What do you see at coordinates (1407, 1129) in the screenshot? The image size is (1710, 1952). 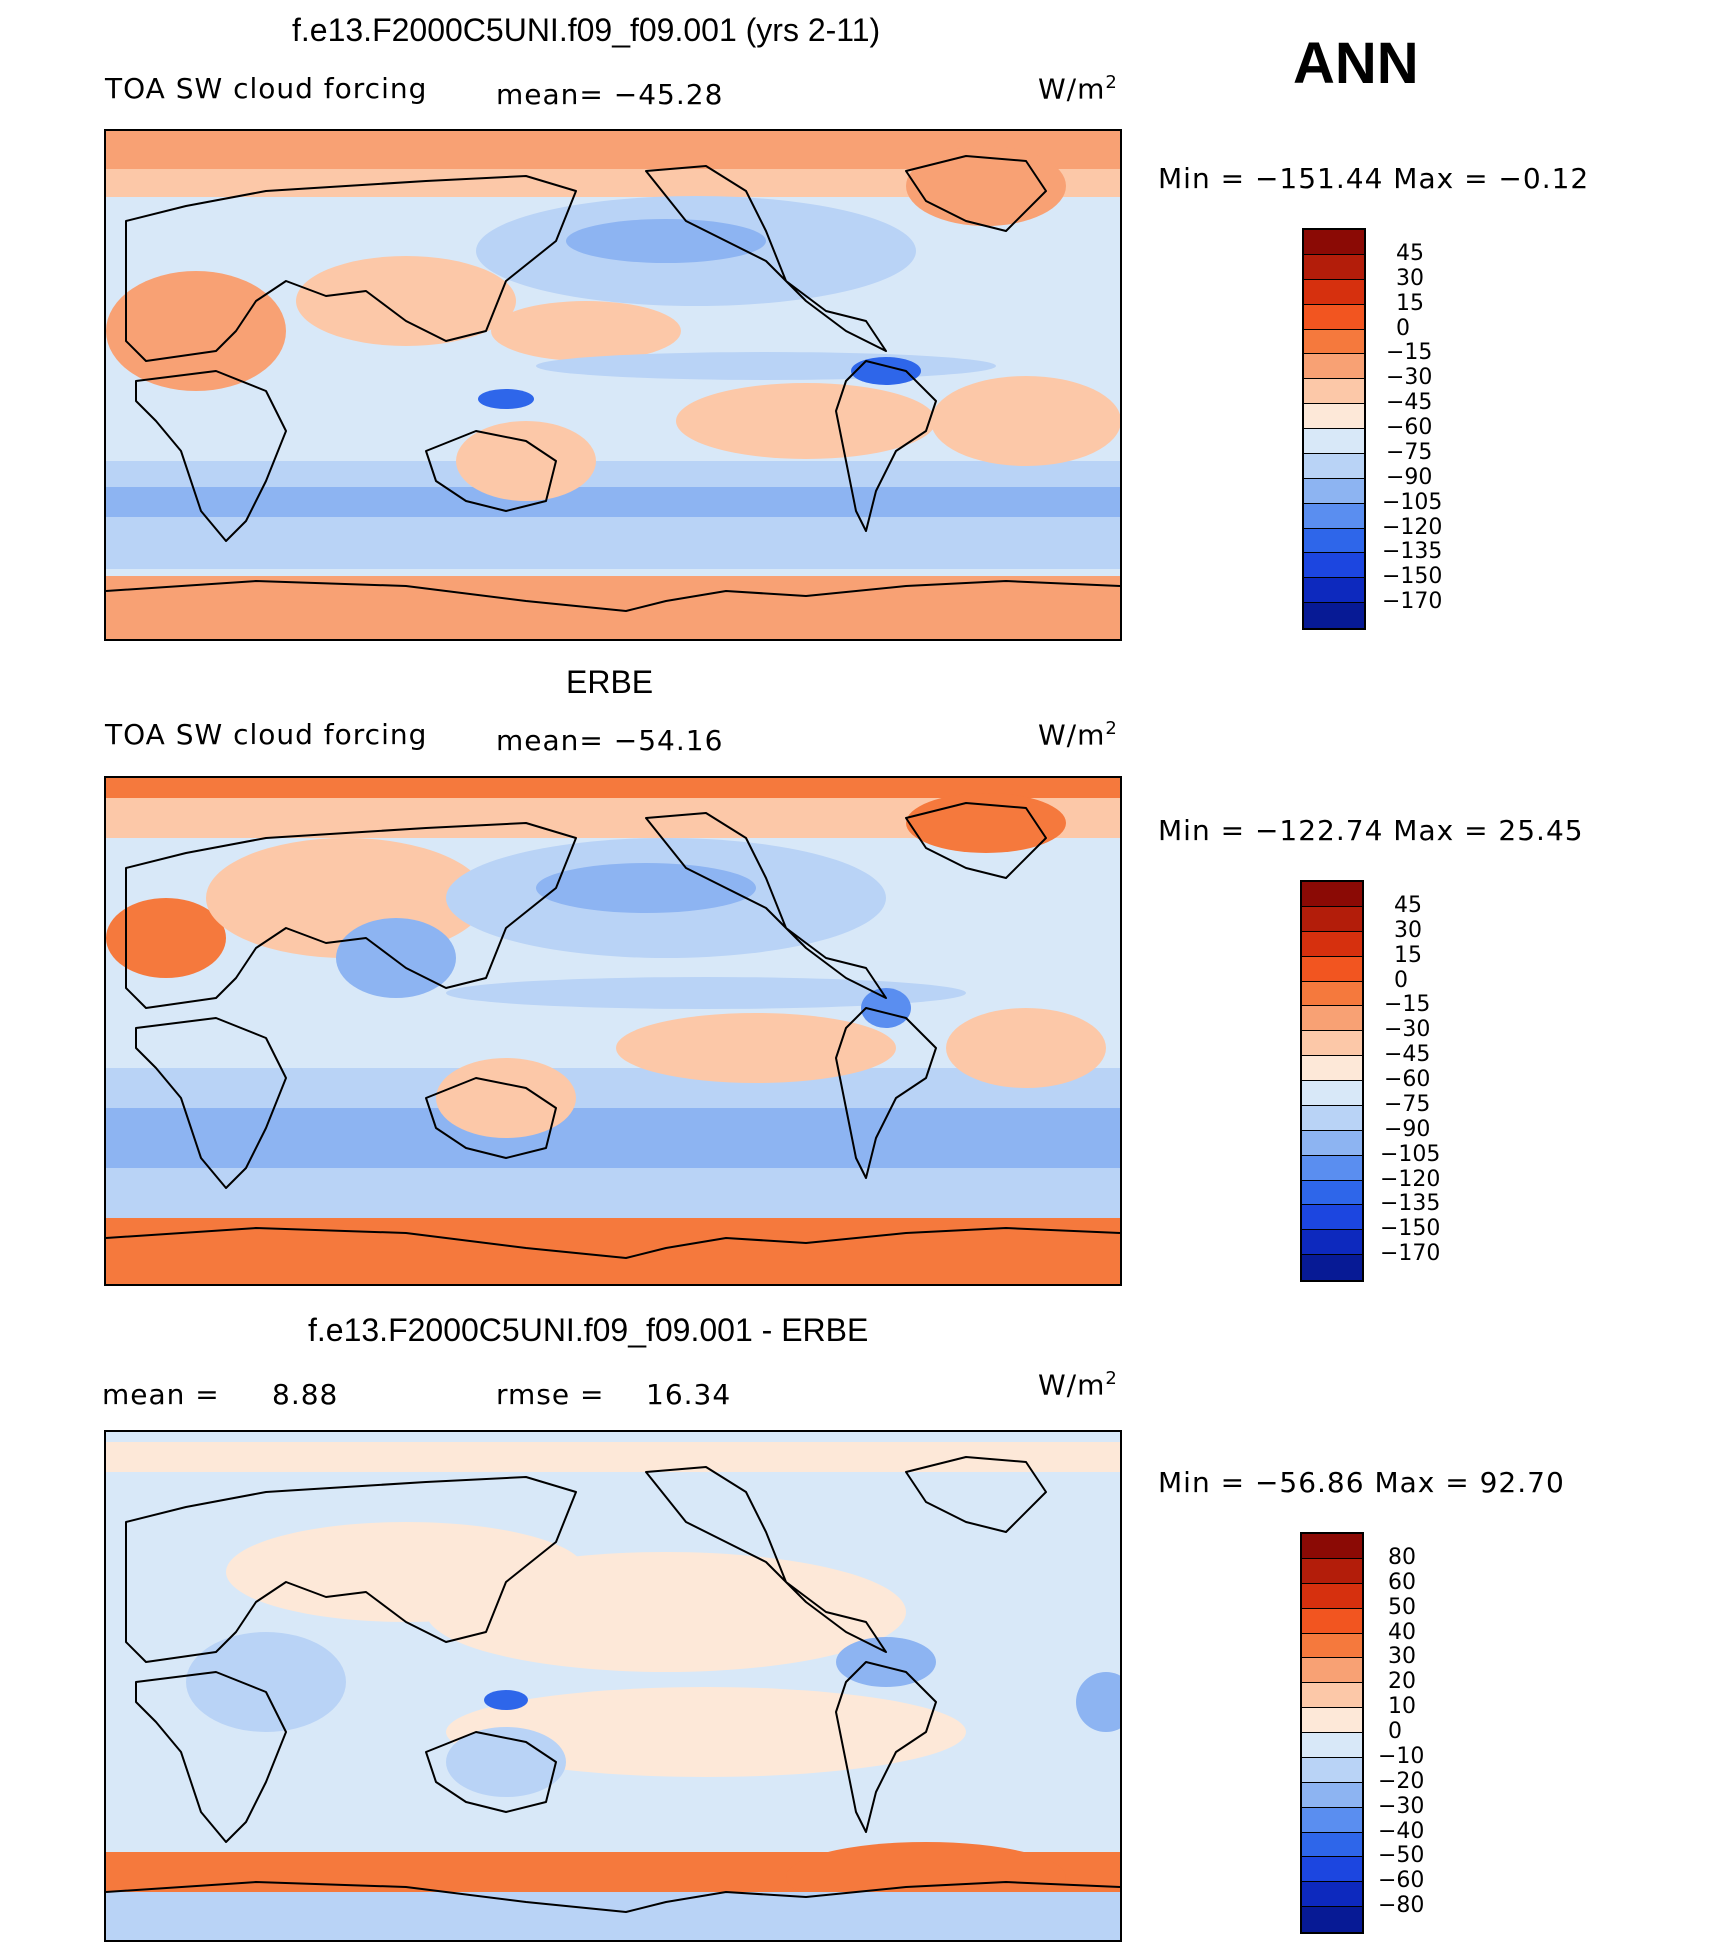 I see `colorbar-tick-label: −90` at bounding box center [1407, 1129].